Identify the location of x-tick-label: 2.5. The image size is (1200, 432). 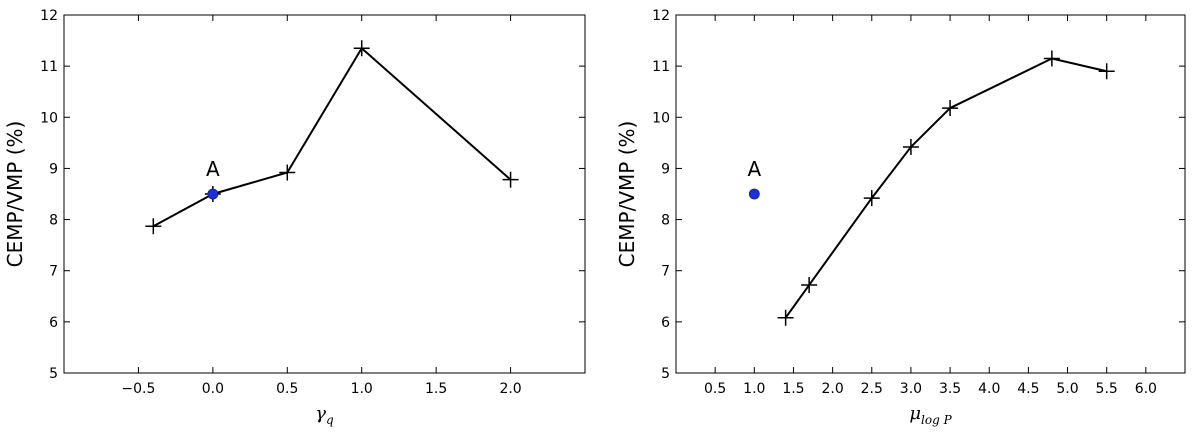
(872, 389).